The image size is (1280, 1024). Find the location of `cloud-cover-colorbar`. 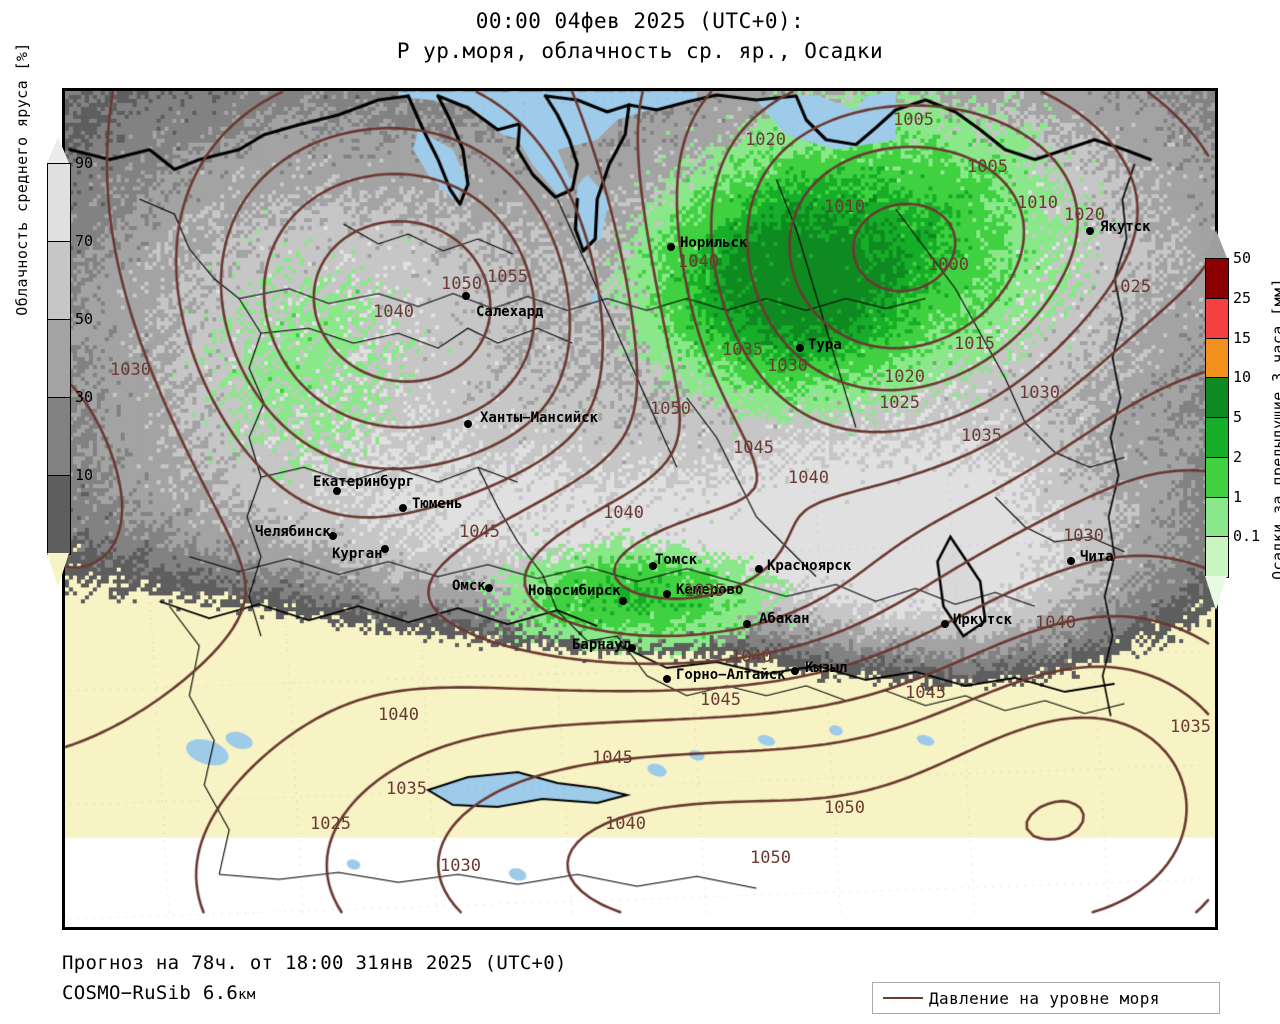

cloud-cover-colorbar is located at coordinates (59, 362).